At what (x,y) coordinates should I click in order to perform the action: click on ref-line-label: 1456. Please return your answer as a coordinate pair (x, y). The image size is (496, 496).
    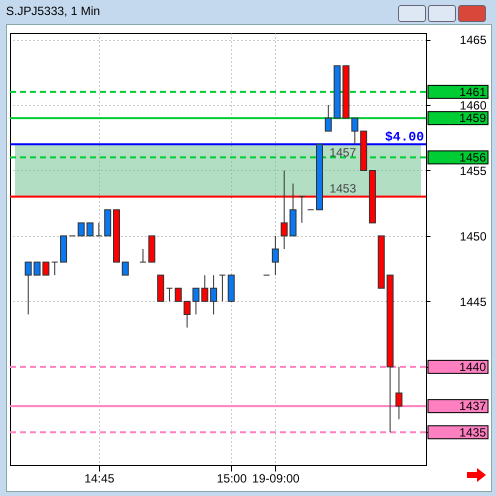
    Looking at the image, I should click on (472, 157).